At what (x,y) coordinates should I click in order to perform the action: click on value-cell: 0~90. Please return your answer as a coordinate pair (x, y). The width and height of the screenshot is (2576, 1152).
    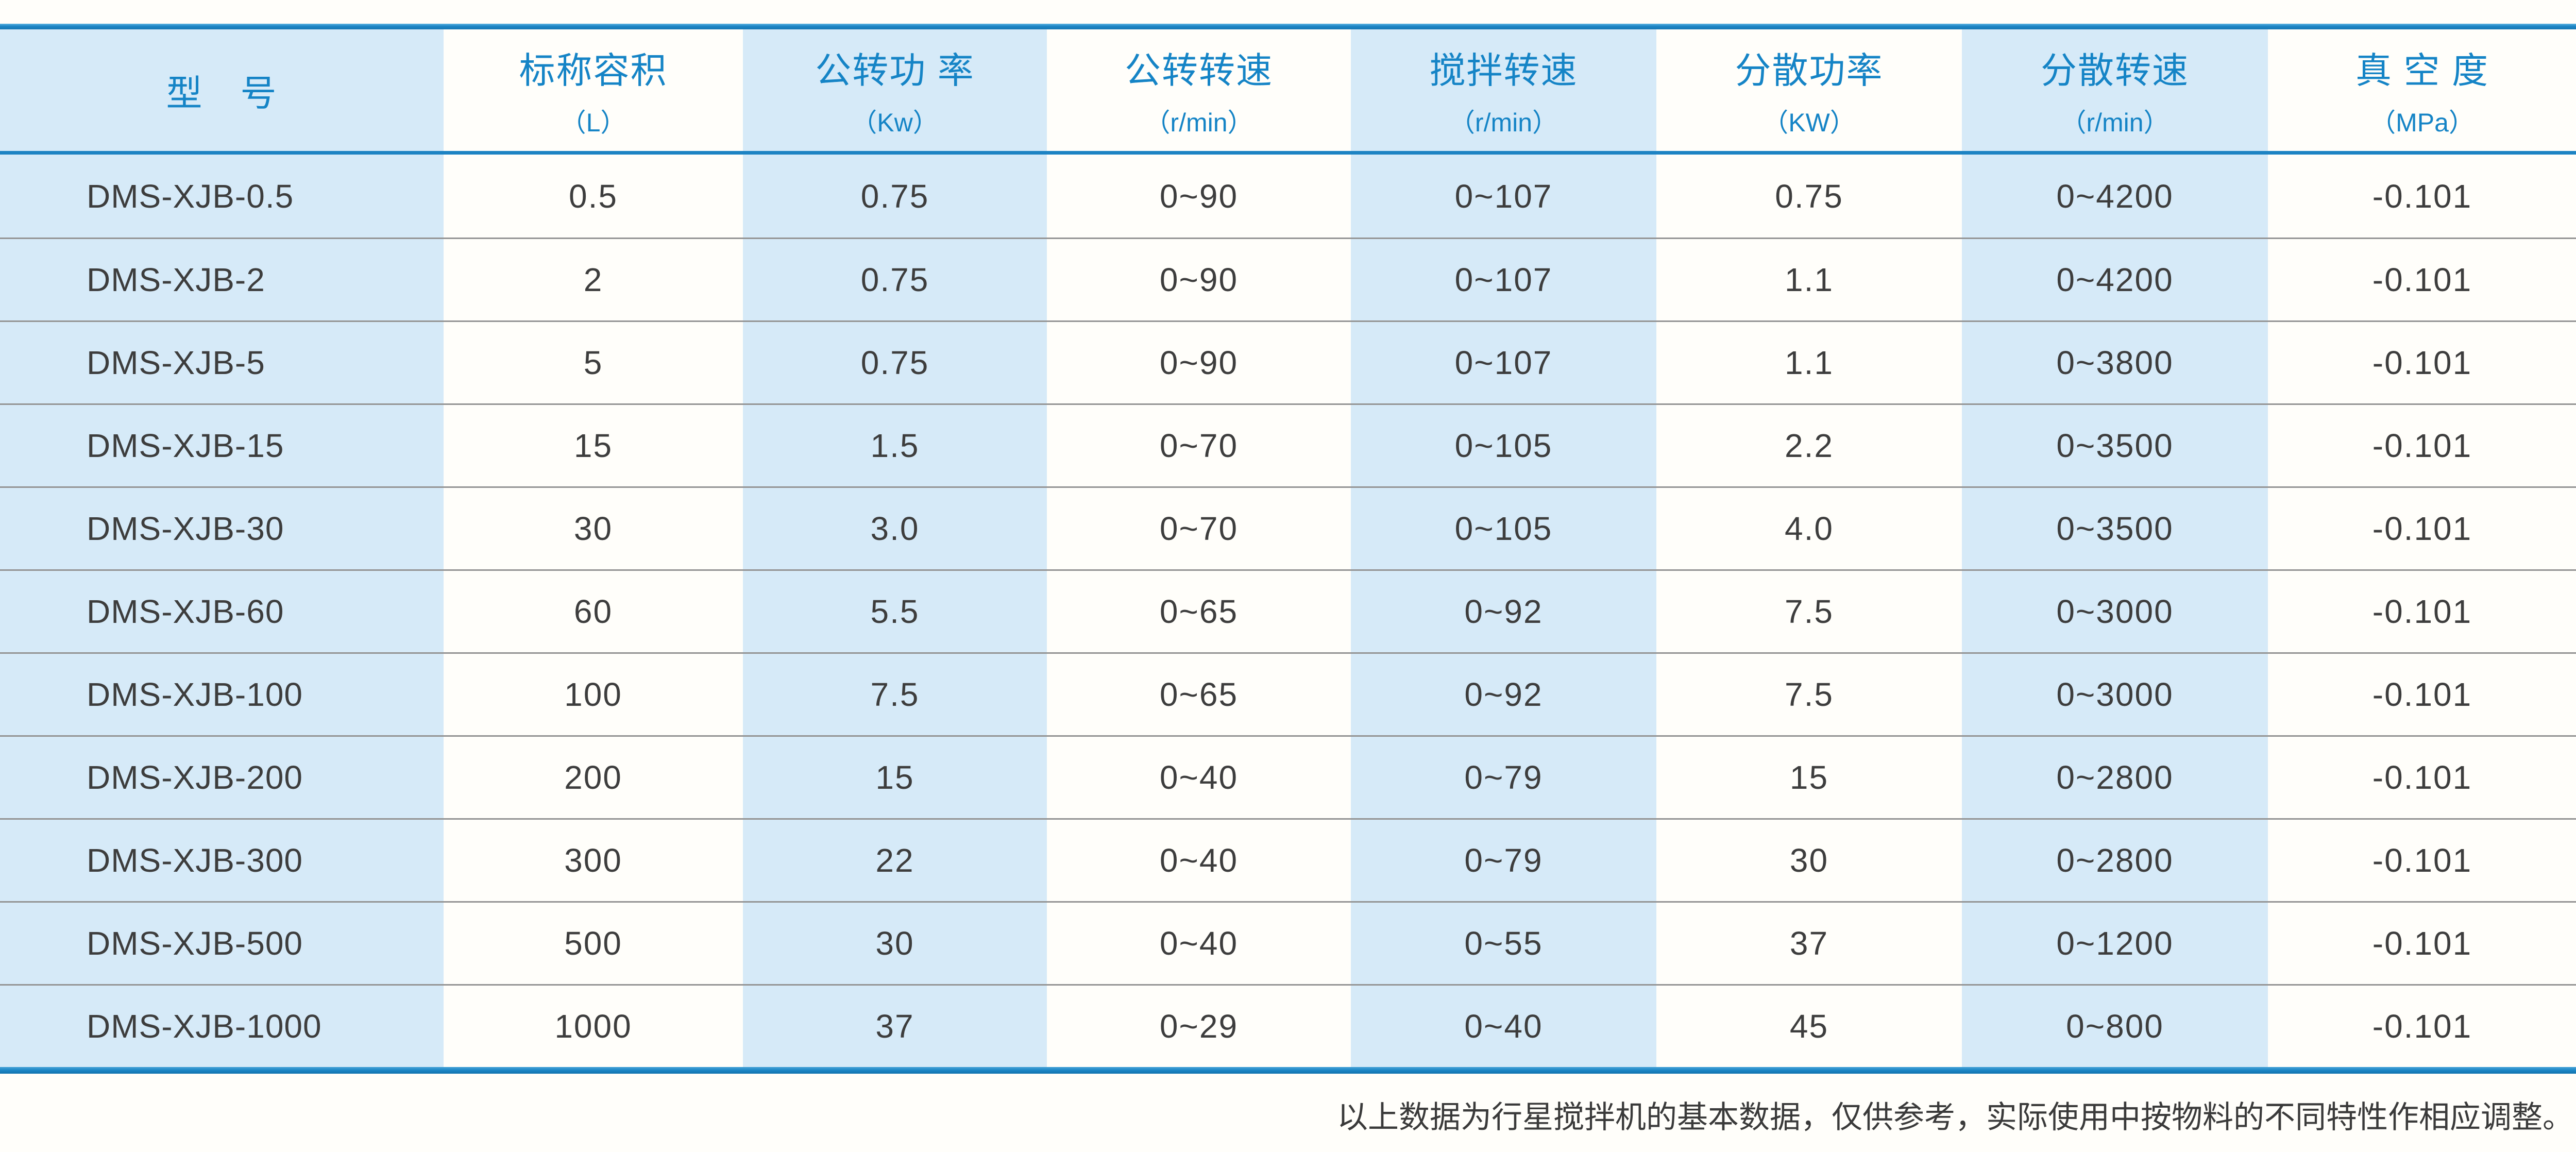
    Looking at the image, I should click on (1199, 279).